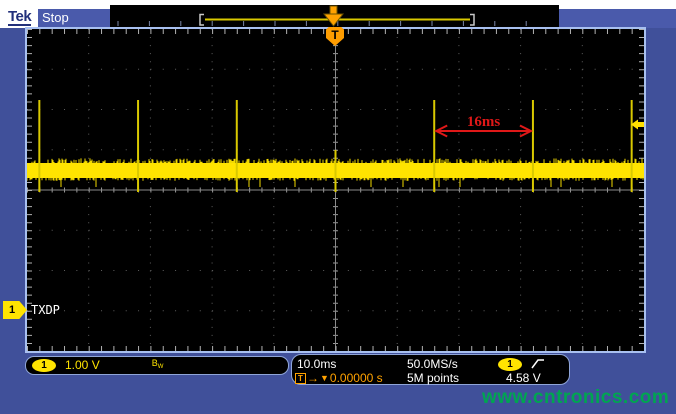 This screenshot has width=676, height=414. What do you see at coordinates (44, 365) in the screenshot?
I see `ch1-badge: 1` at bounding box center [44, 365].